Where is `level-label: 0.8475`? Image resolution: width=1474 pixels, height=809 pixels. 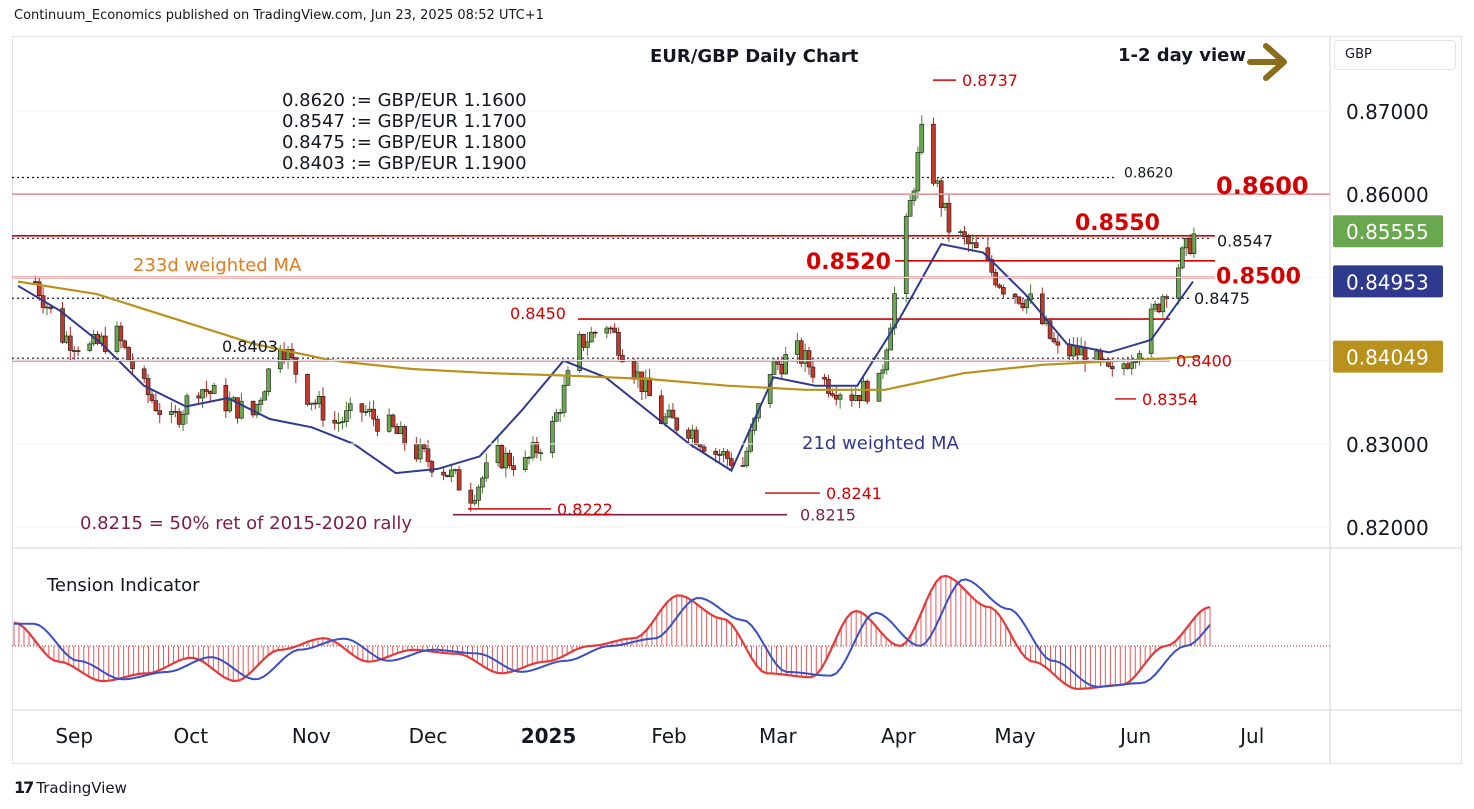 level-label: 0.8475 is located at coordinates (1222, 298).